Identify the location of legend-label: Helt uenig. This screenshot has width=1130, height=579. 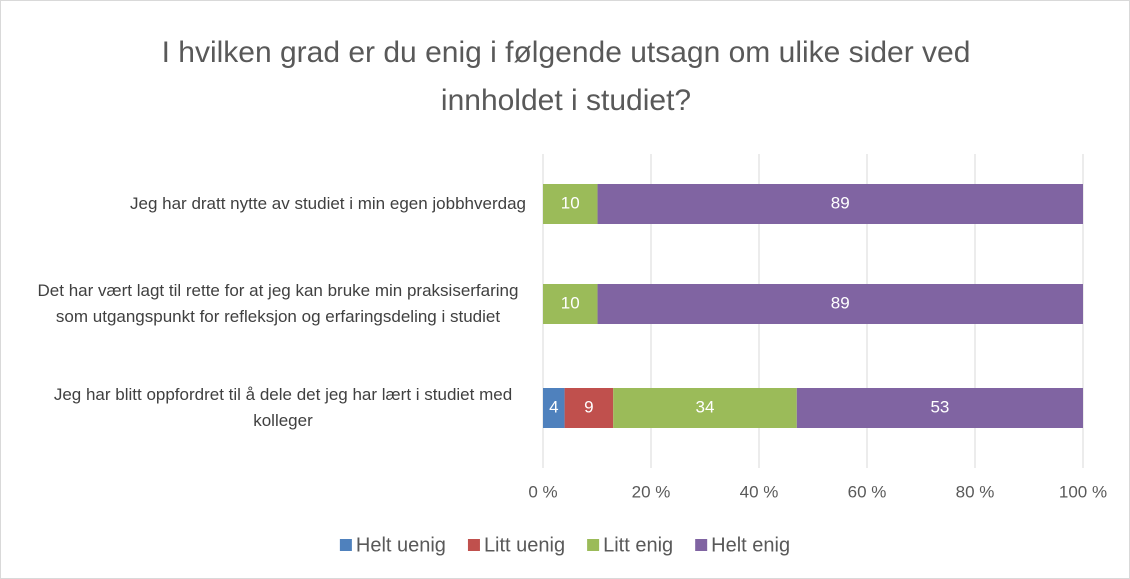
(401, 545).